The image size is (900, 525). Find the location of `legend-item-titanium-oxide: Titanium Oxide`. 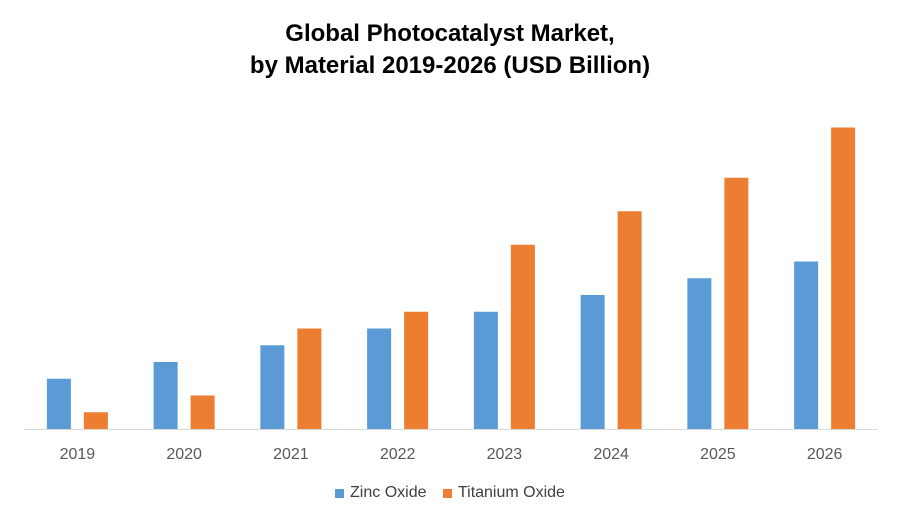

legend-item-titanium-oxide: Titanium Oxide is located at coordinates (503, 493).